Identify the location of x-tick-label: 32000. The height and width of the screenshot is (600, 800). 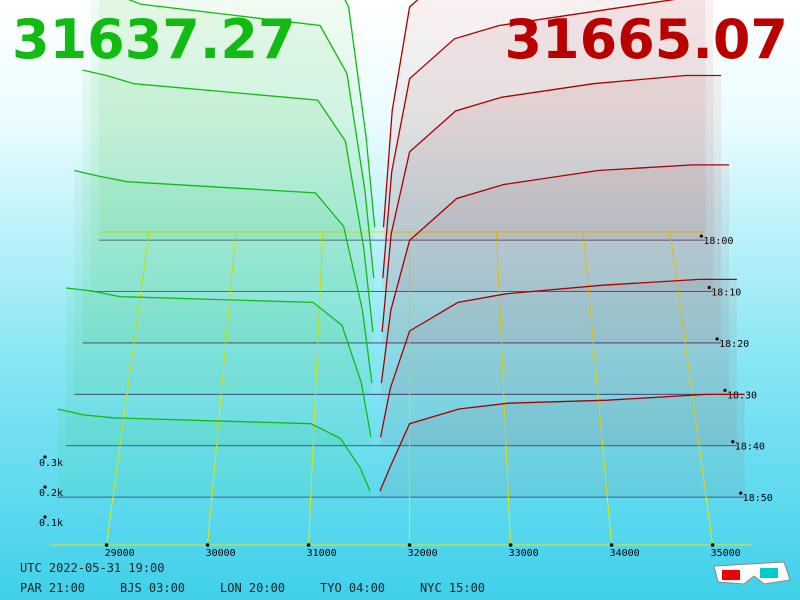
(423, 553).